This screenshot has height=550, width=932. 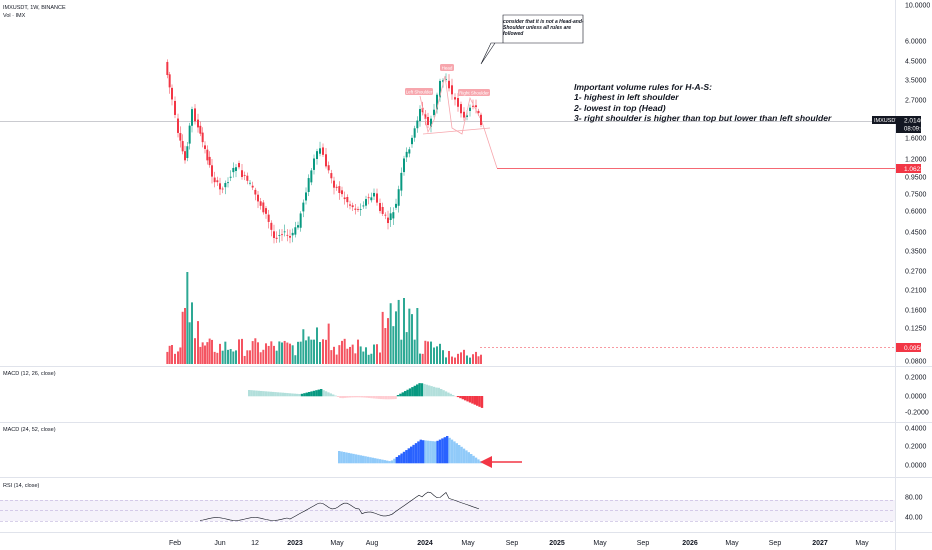 What do you see at coordinates (916, 429) in the screenshot?
I see `indicator-tick: 0.4000` at bounding box center [916, 429].